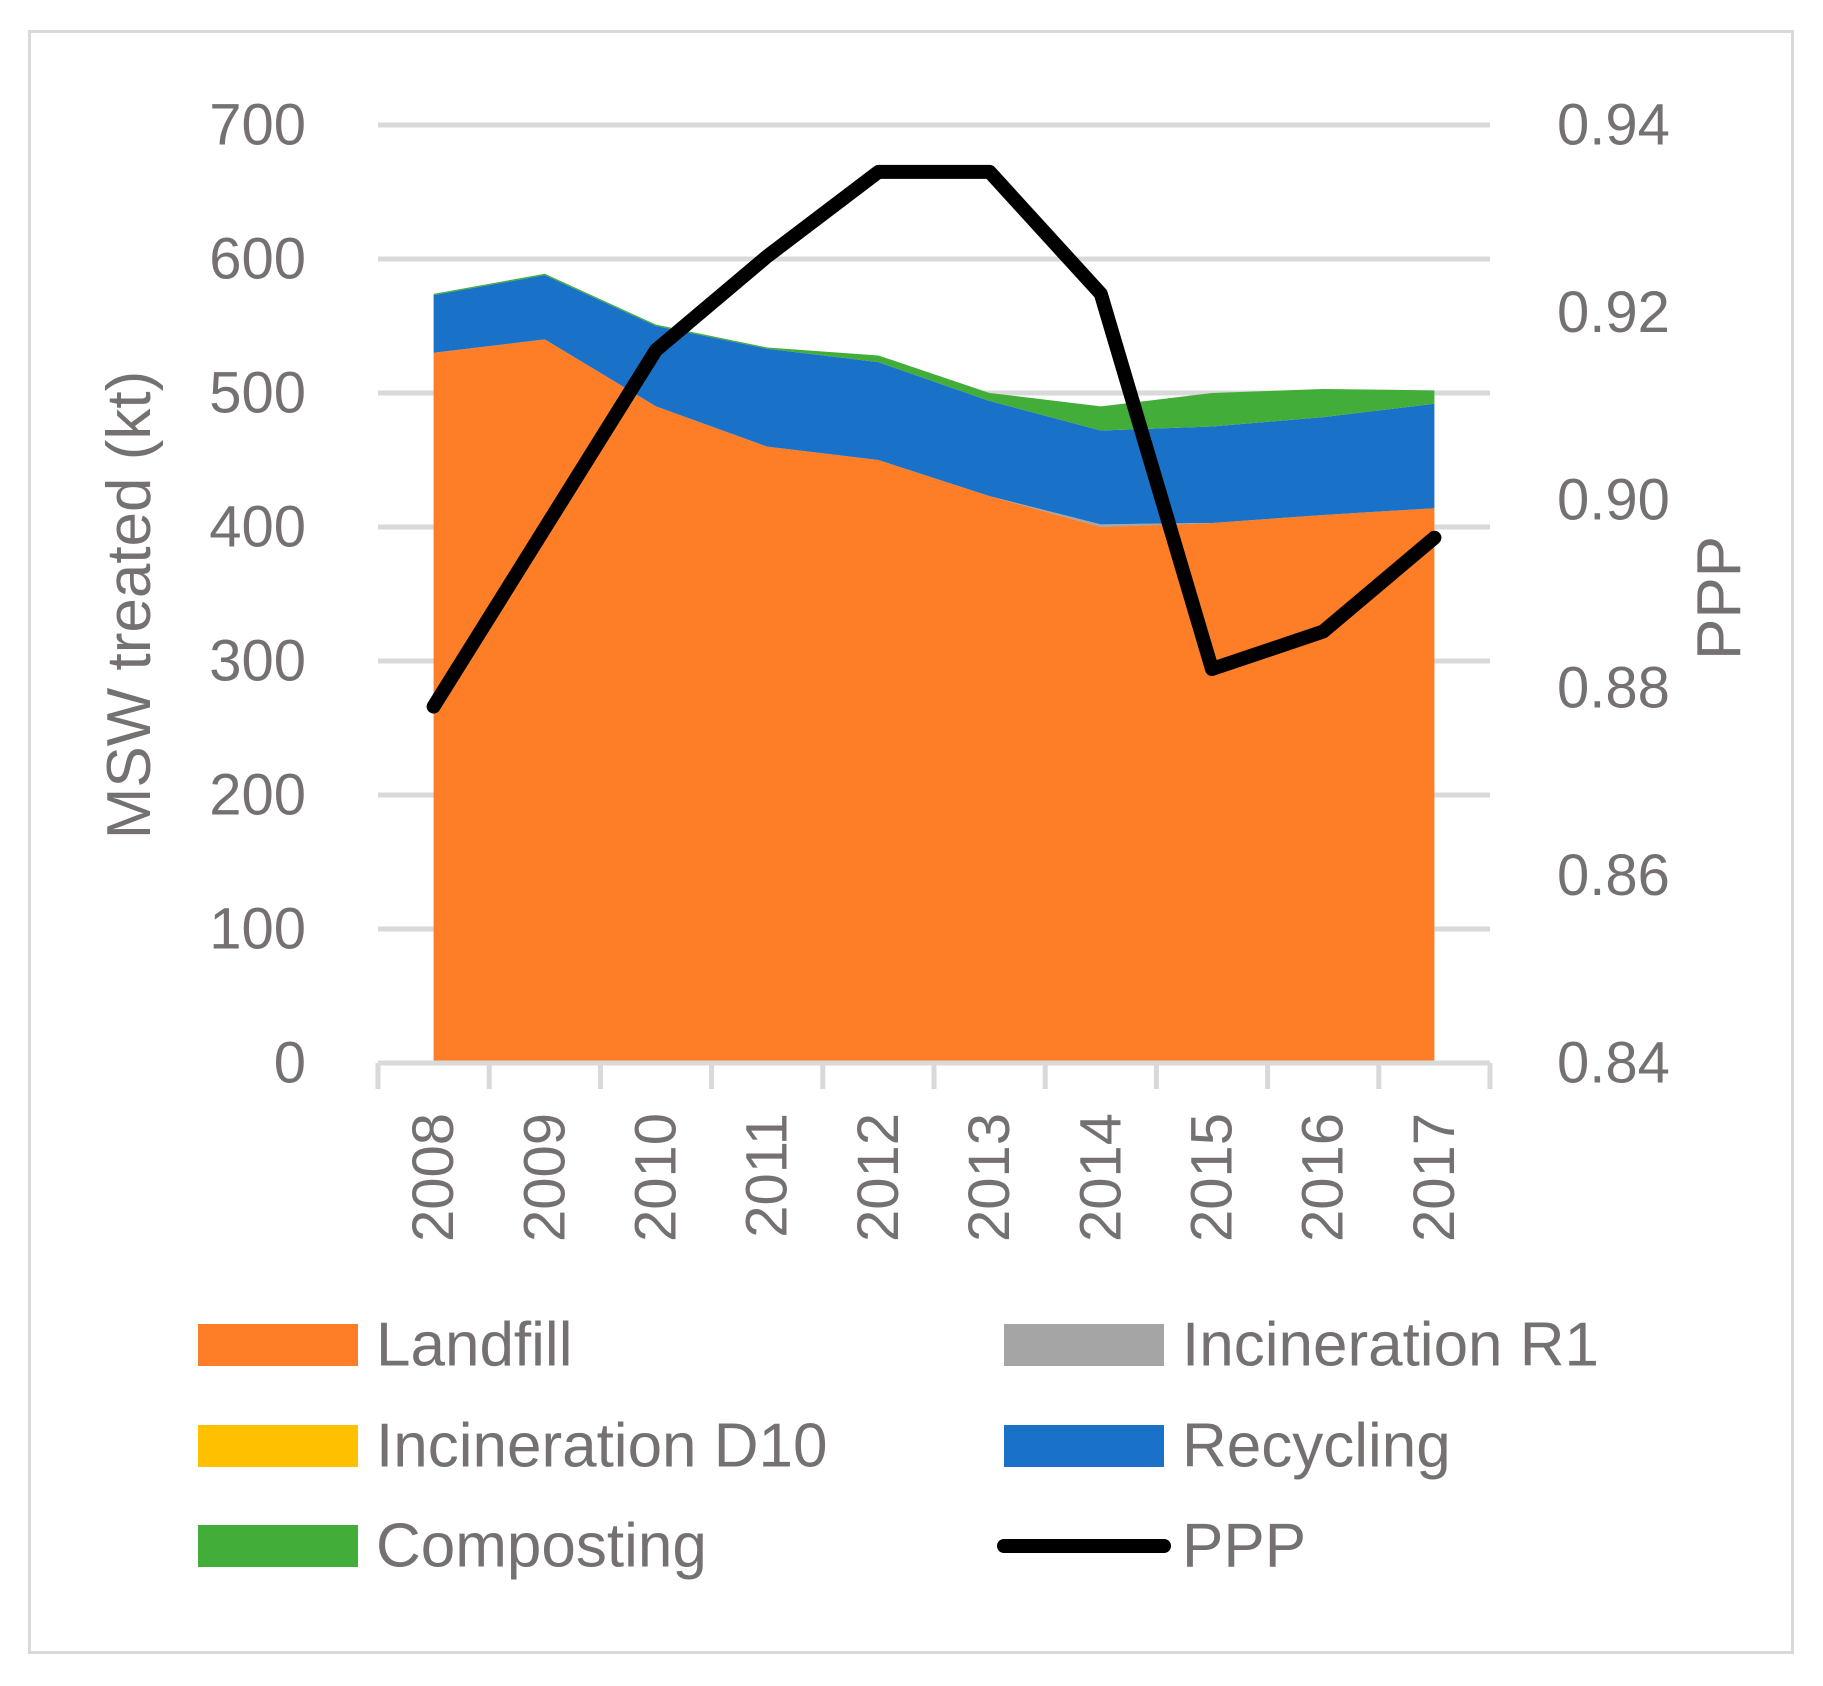 This screenshot has height=1686, width=1823. I want to click on x-tick-label: 2015, so click(1212, 1177).